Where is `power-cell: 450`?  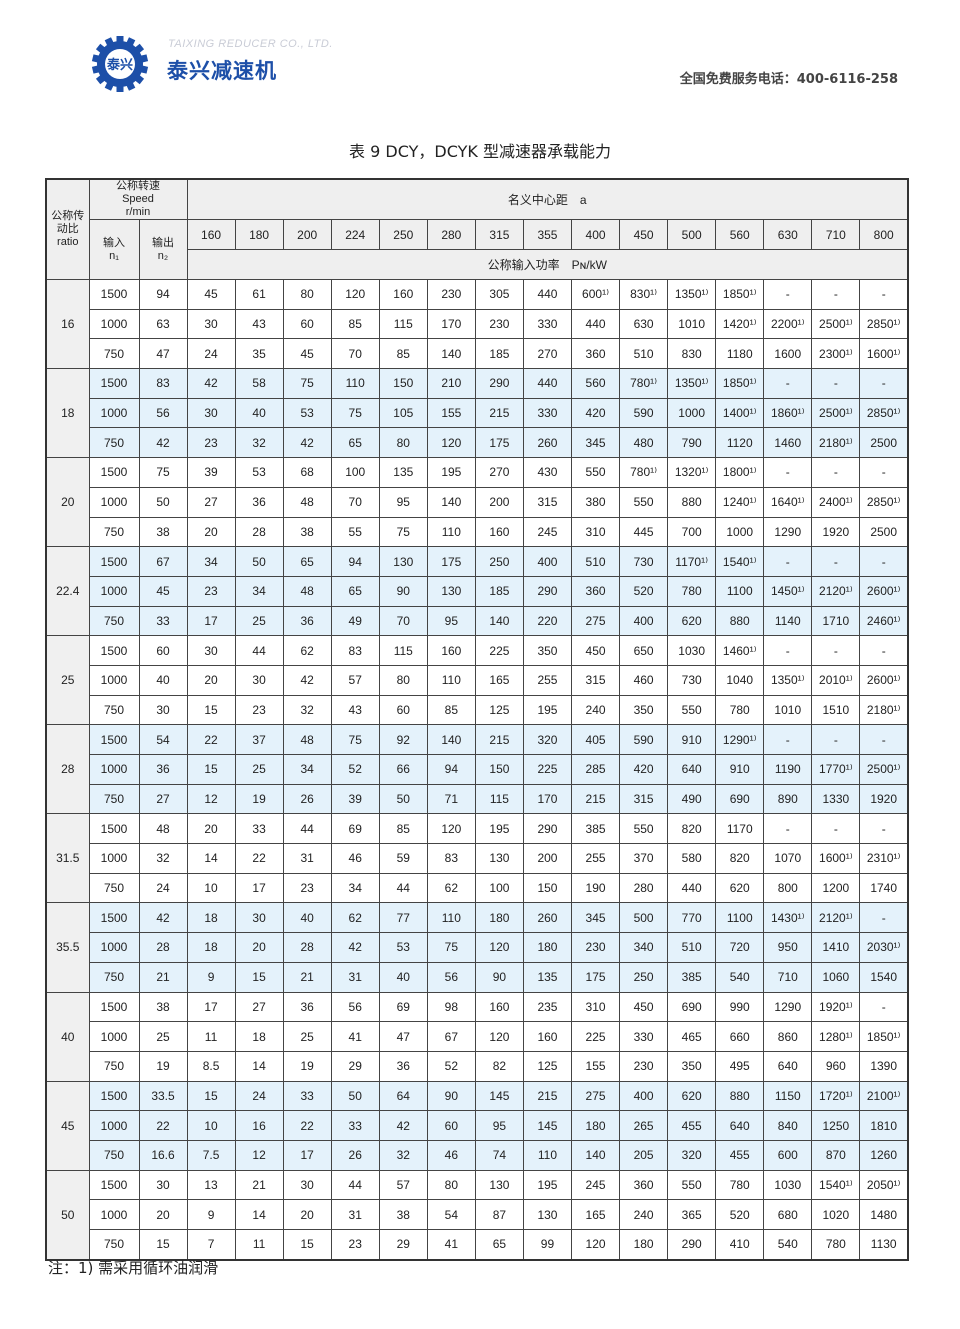
power-cell: 450 is located at coordinates (595, 650).